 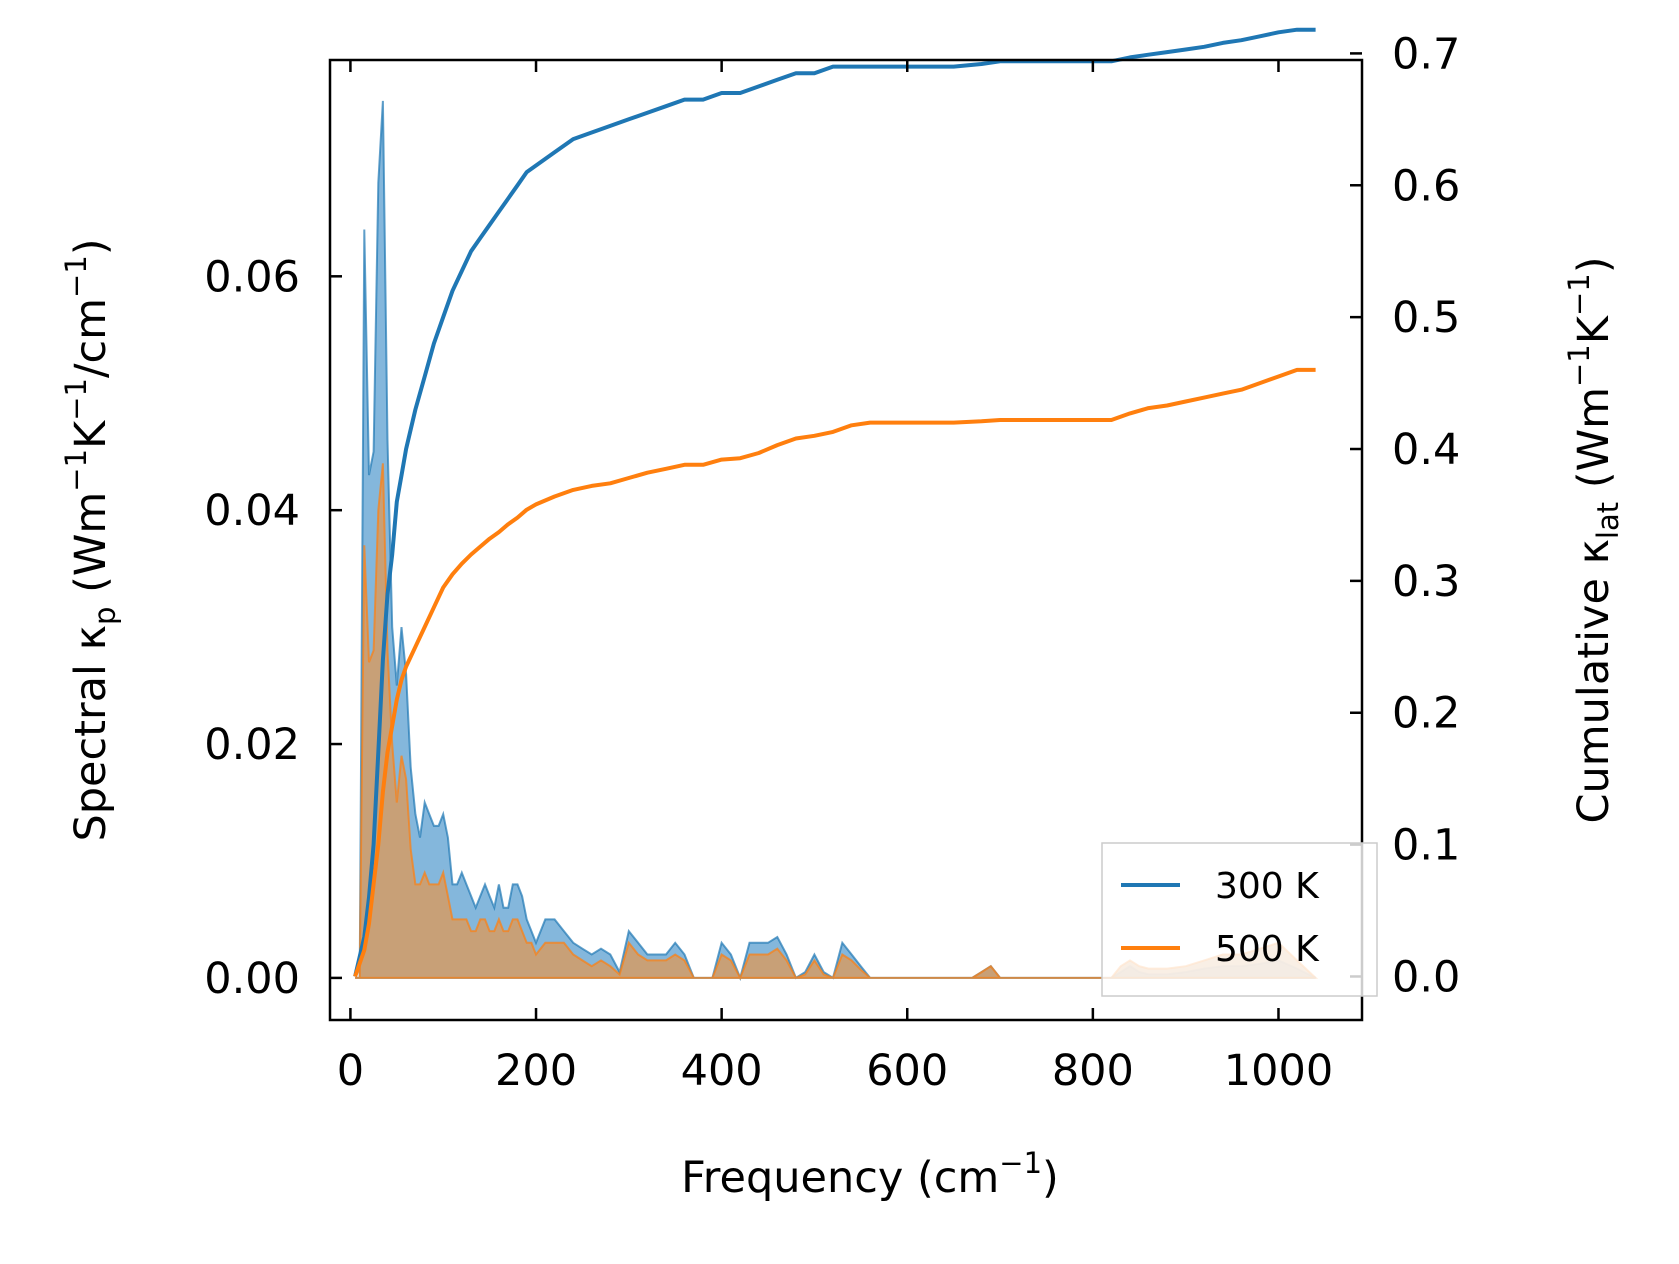 I want to click on x-tick-label: 800, so click(x=1093, y=1071).